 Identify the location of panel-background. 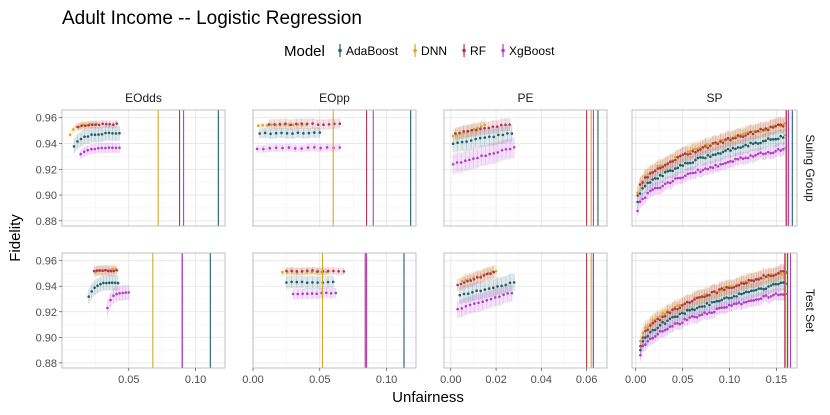
(334, 168).